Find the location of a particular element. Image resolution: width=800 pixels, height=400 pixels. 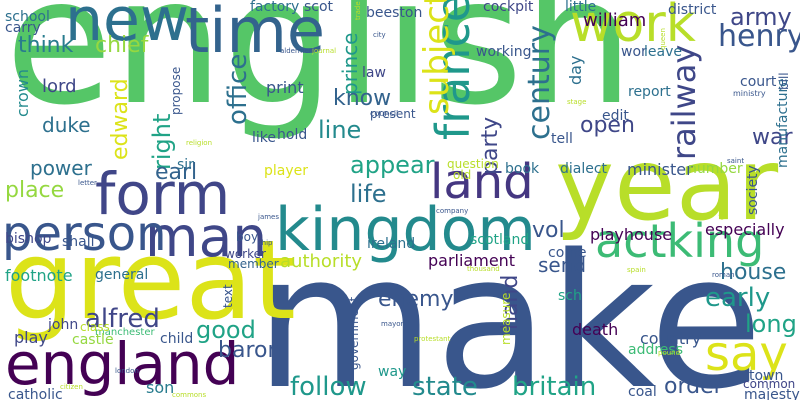

word-parliament: parliament is located at coordinates (472, 260).